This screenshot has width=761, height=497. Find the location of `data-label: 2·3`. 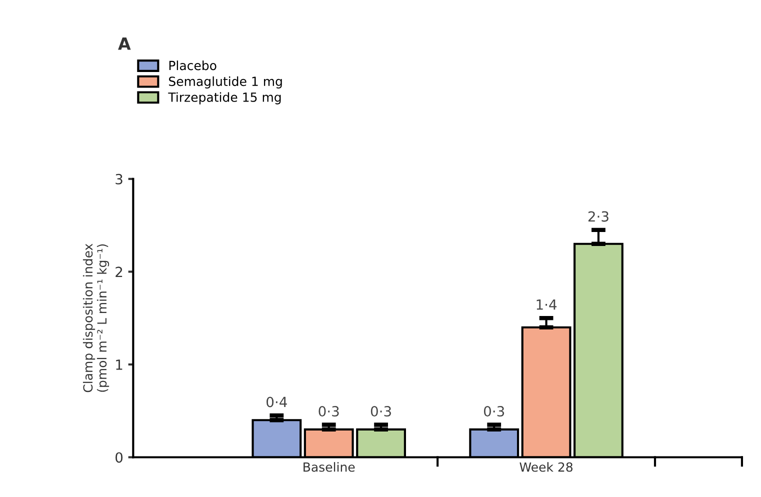

data-label: 2·3 is located at coordinates (598, 216).